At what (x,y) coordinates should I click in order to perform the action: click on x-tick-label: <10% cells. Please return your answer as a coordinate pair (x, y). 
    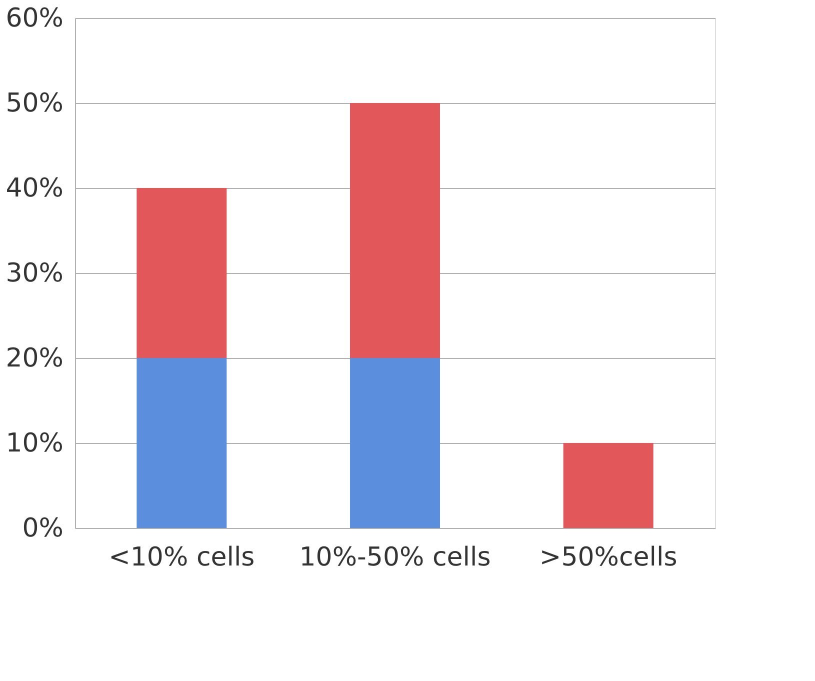
    Looking at the image, I should click on (181, 557).